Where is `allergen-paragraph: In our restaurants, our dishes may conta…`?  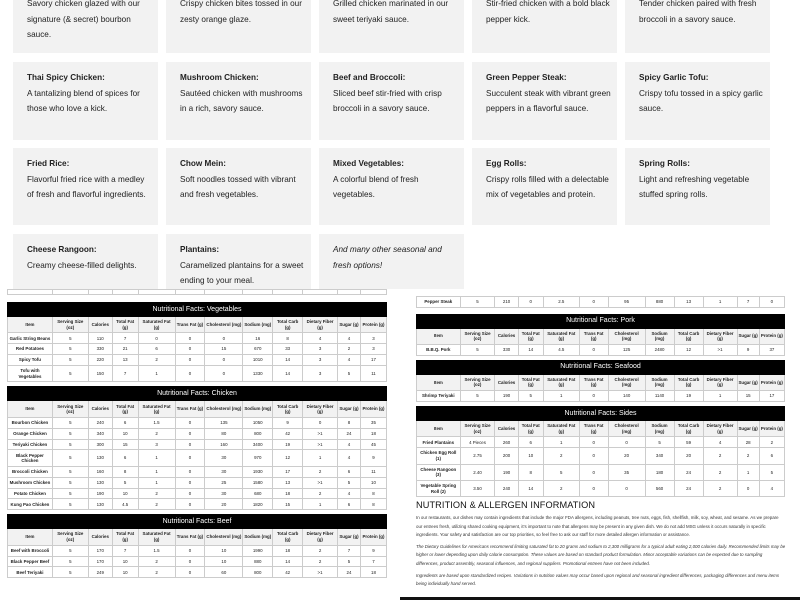
allergen-paragraph: In our restaurants, our dishes may conta… is located at coordinates (597, 526).